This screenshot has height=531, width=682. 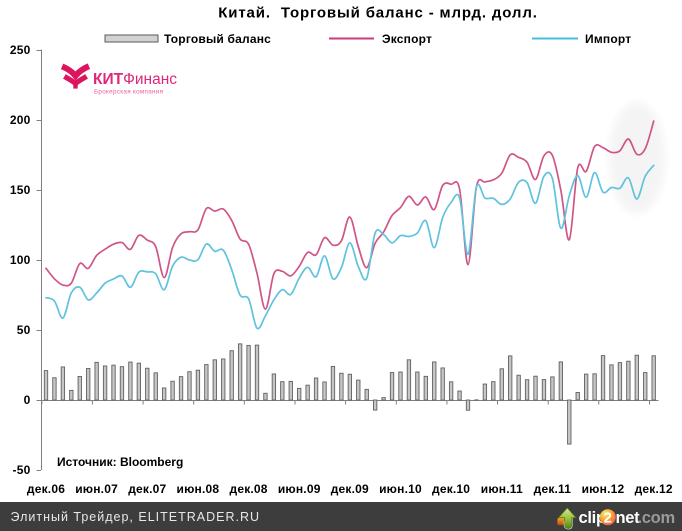 I want to click on svg-text: net, so click(x=628, y=518).